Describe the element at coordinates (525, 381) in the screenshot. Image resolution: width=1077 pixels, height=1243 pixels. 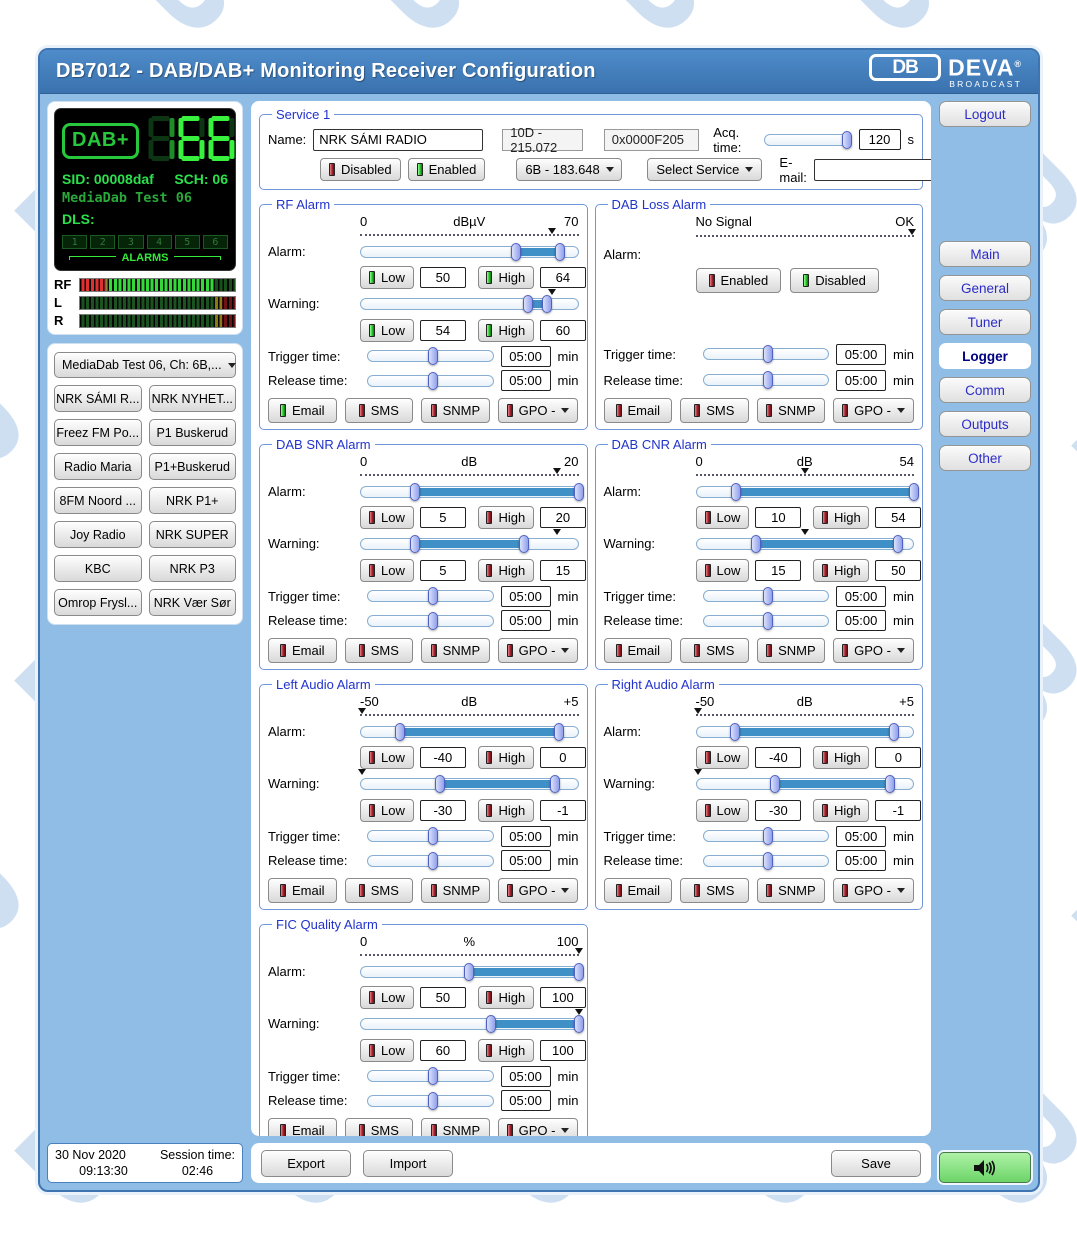
I see `rf-alarm-release-time-input` at that location.